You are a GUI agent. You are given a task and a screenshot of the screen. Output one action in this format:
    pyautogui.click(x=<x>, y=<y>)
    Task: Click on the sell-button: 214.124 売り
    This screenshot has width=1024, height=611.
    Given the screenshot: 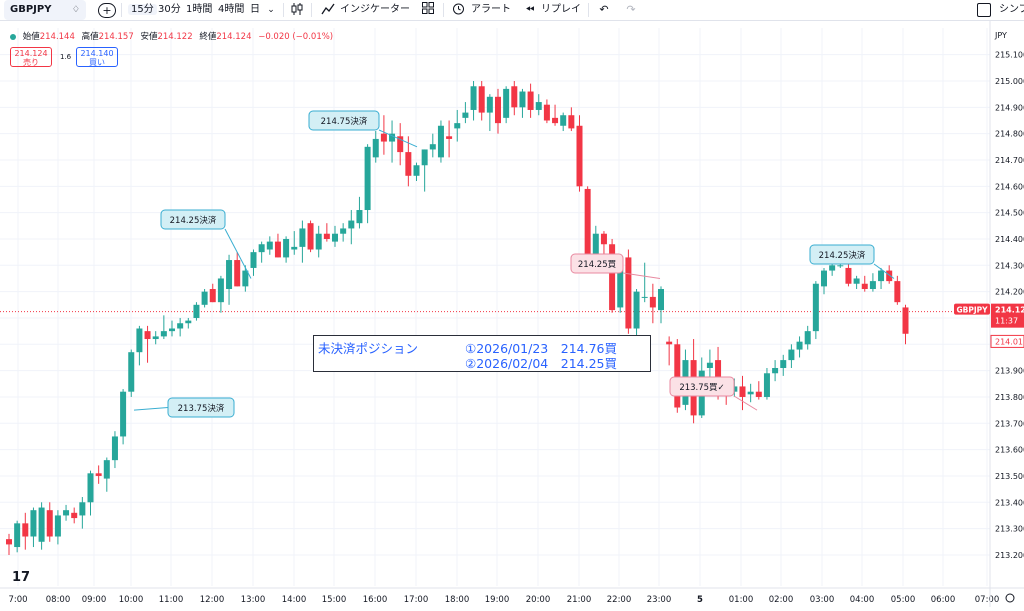 What is the action you would take?
    pyautogui.click(x=31, y=57)
    